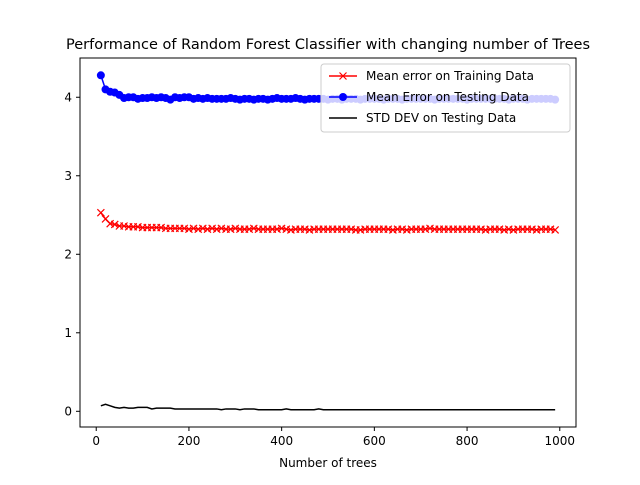 This screenshot has height=485, width=640. I want to click on x-tick-label: 800, so click(467, 441).